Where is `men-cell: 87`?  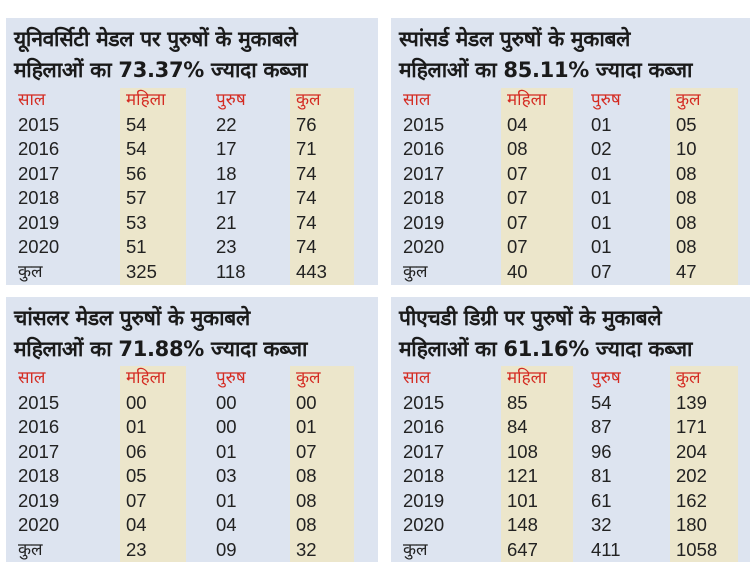 men-cell: 87 is located at coordinates (601, 426).